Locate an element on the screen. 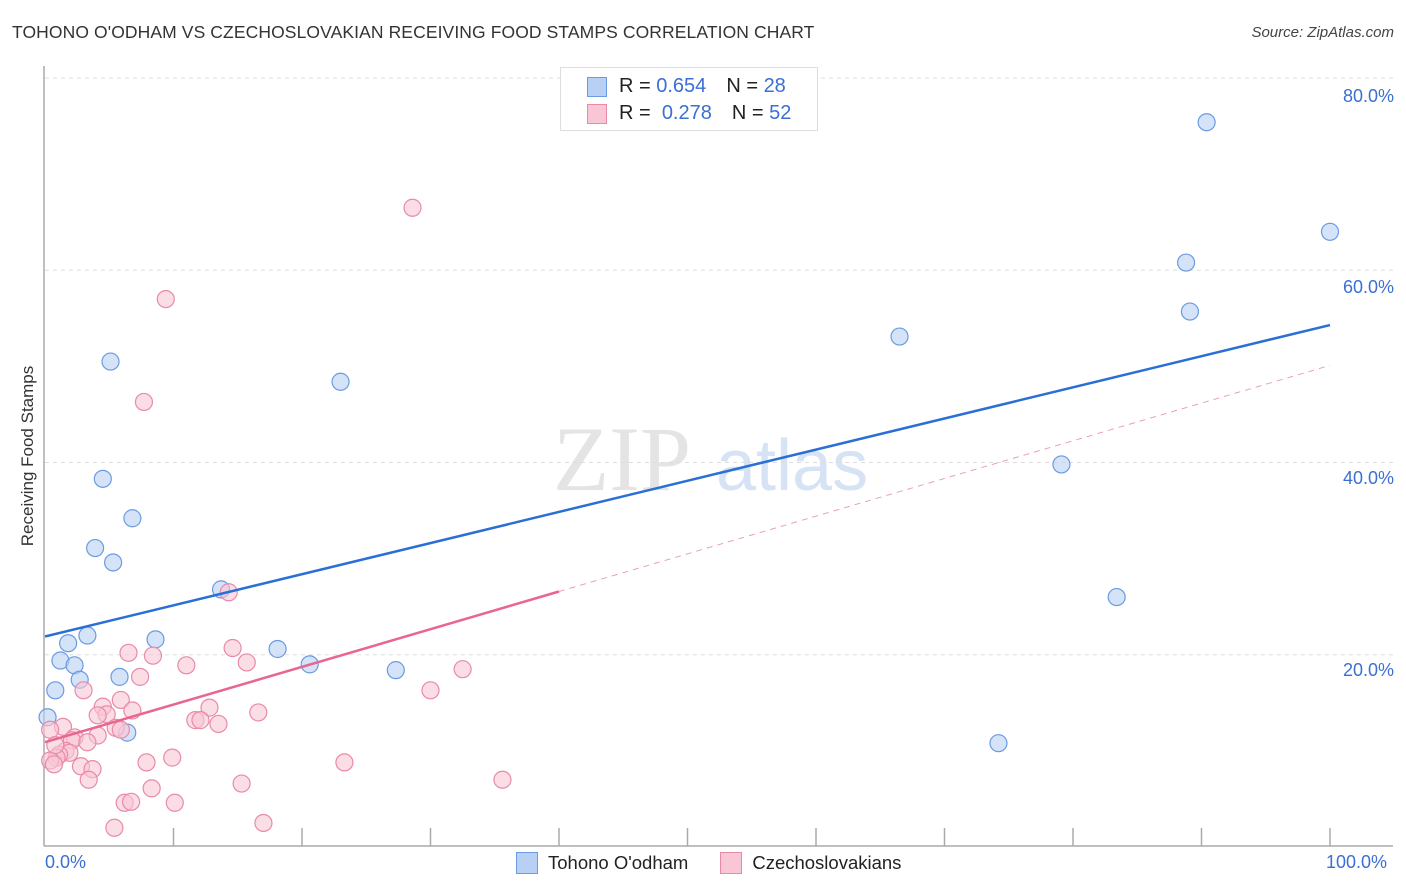 Image resolution: width=1406 pixels, height=892 pixels. watermark: atlas is located at coordinates (792, 466).